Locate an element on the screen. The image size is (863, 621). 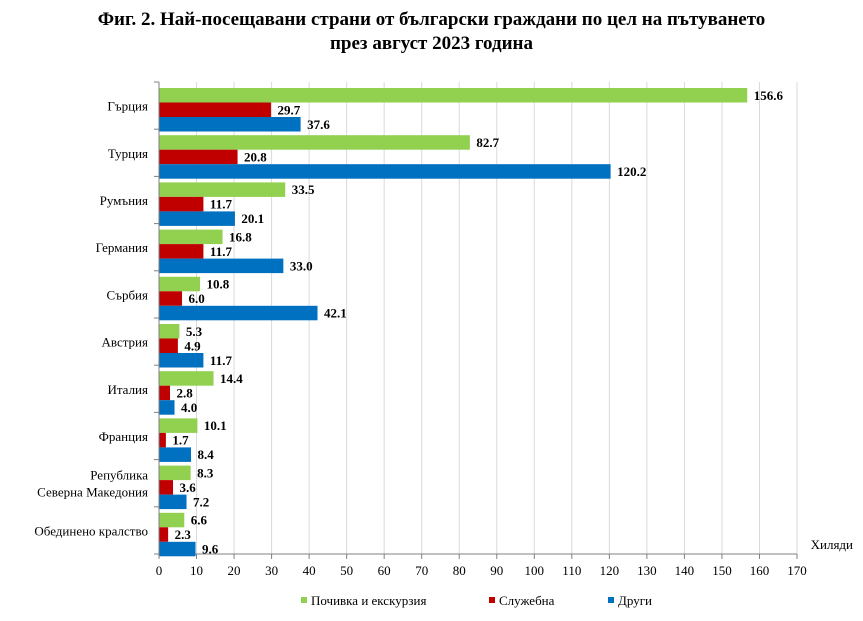
data-label: 5.3 is located at coordinates (194, 331).